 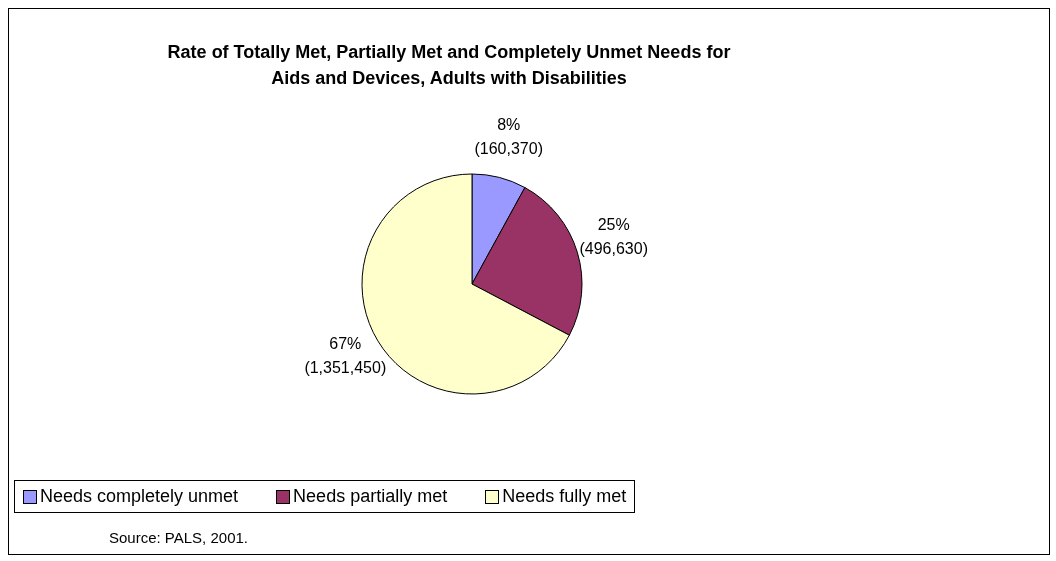 I want to click on chart-title: Rate of Totally Met, Partially Met and Completely Unmet Needs for Aids and Devices, Adults with Disabilities, so click(x=449, y=65).